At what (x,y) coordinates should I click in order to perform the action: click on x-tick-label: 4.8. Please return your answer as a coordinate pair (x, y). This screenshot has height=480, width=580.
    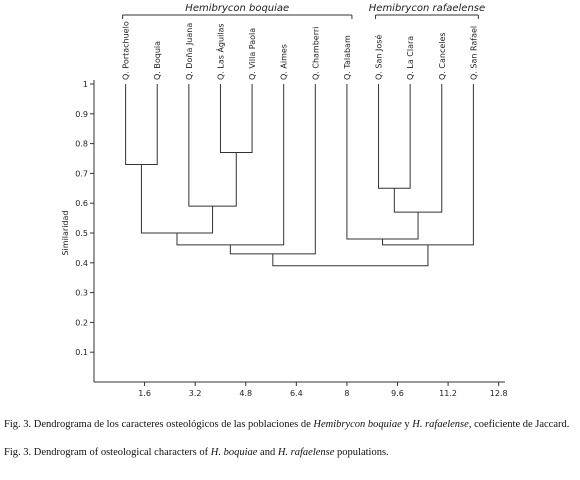
    Looking at the image, I should click on (245, 393).